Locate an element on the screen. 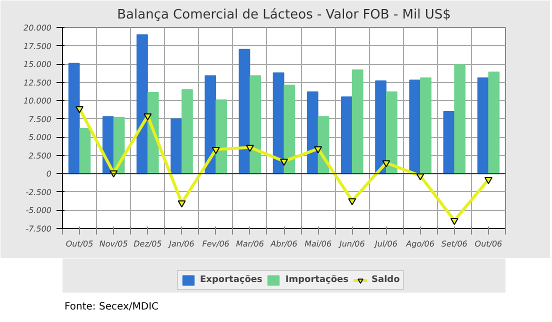  x-tick-label: Nov/05 is located at coordinates (113, 244).